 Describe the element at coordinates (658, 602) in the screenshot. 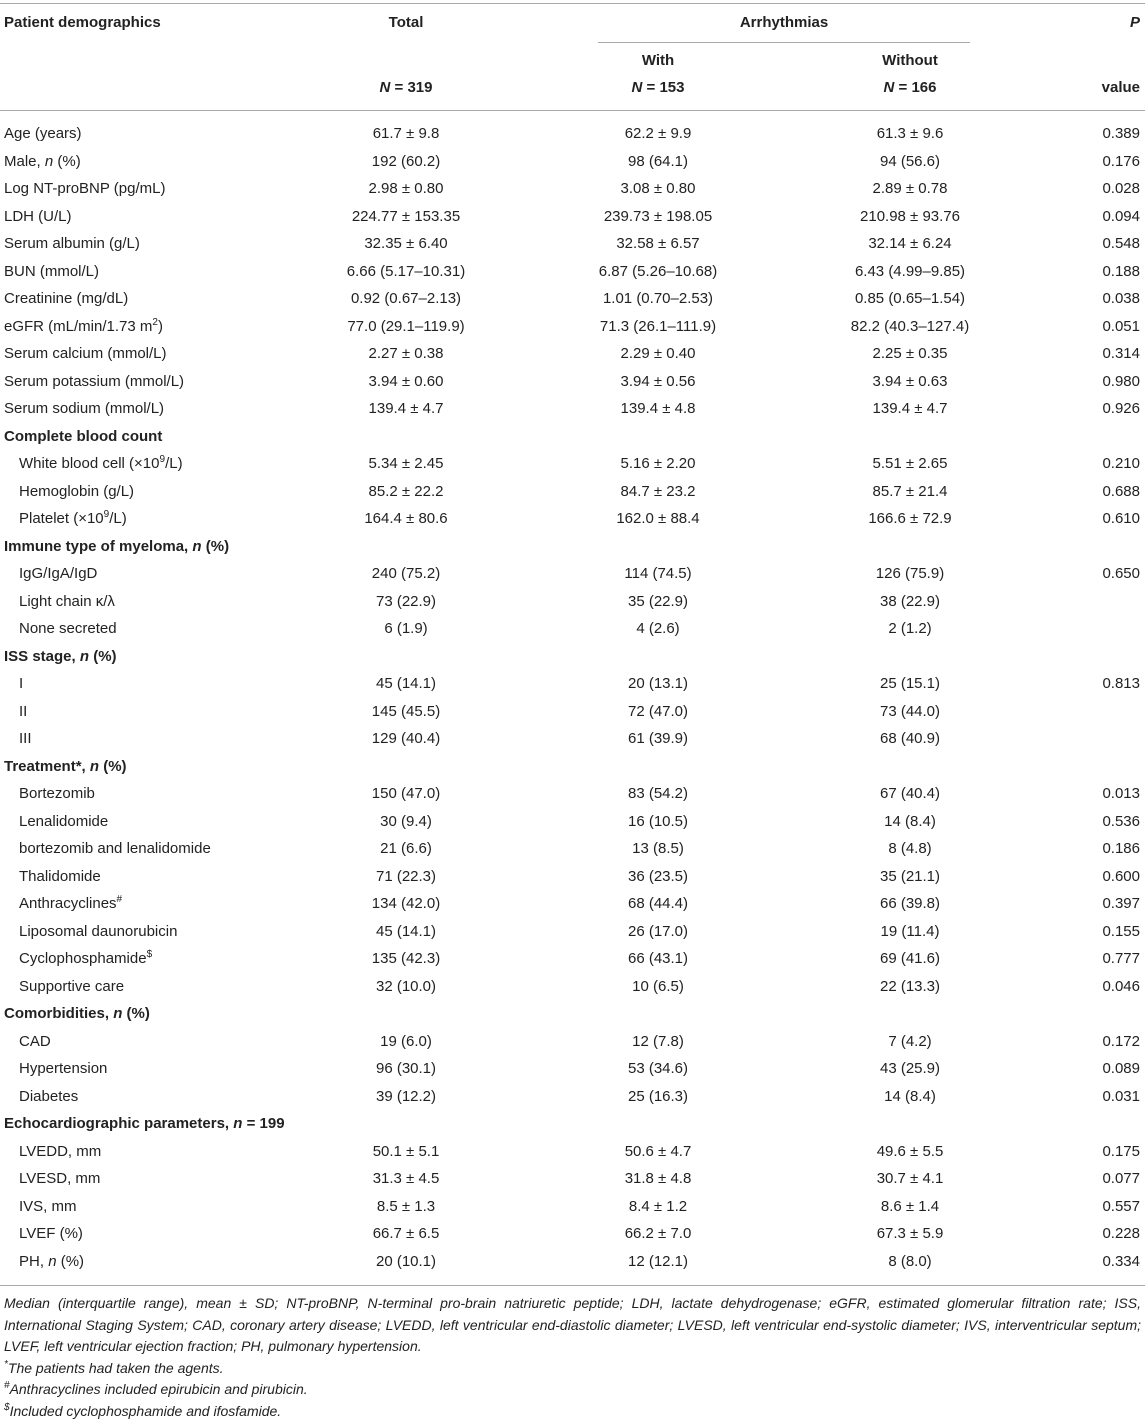

I see `cell-value: 35 (22.9)` at that location.